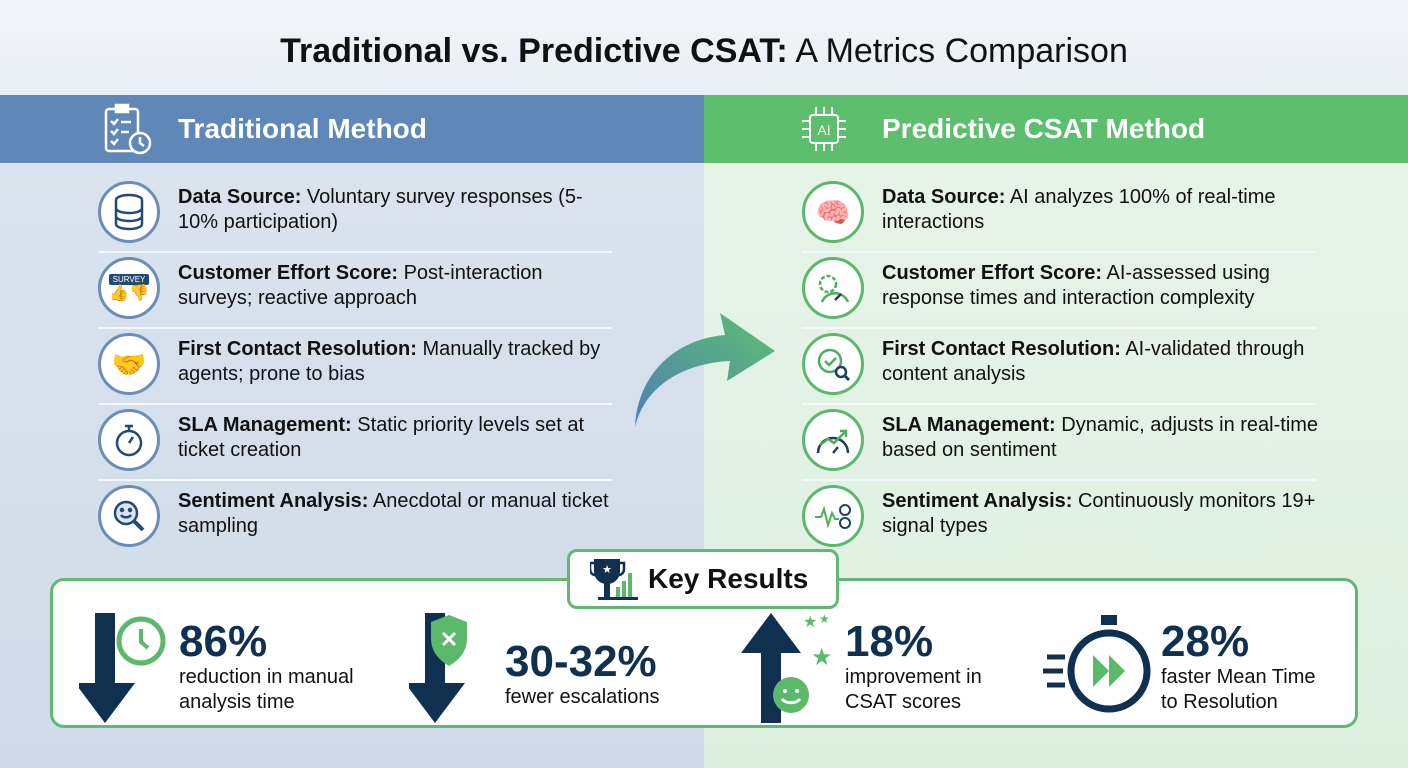  I want to click on waveform-icon, so click(833, 516).